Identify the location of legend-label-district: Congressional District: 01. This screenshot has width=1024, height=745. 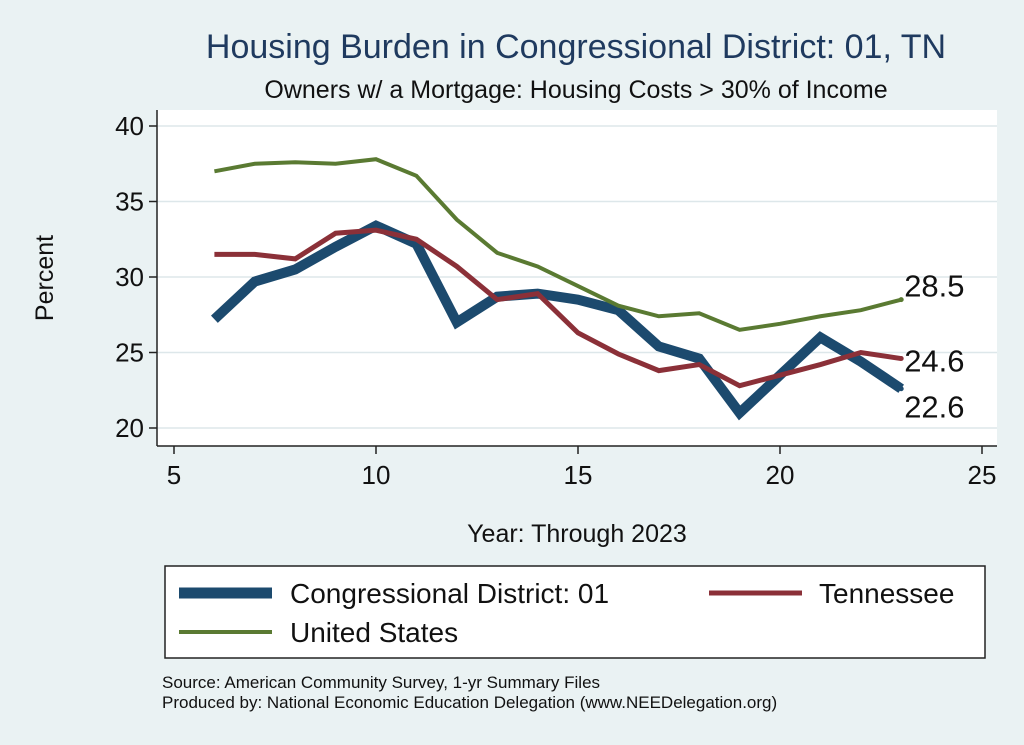
(449, 593).